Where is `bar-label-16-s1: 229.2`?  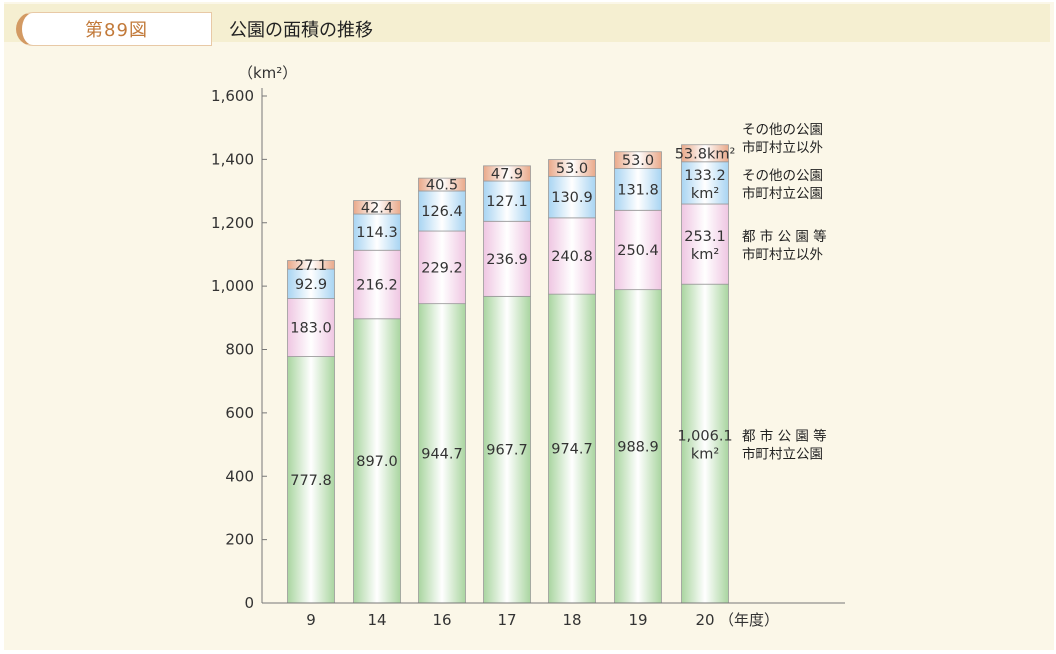
bar-label-16-s1: 229.2 is located at coordinates (442, 268).